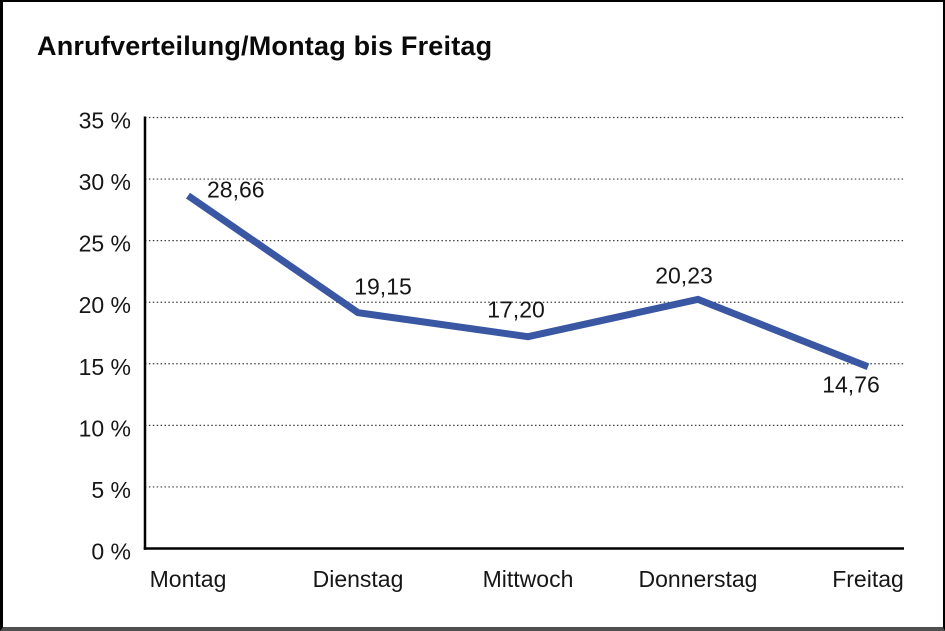 This screenshot has height=631, width=945. What do you see at coordinates (105, 121) in the screenshot?
I see `y-axis-tick-label: 35 %` at bounding box center [105, 121].